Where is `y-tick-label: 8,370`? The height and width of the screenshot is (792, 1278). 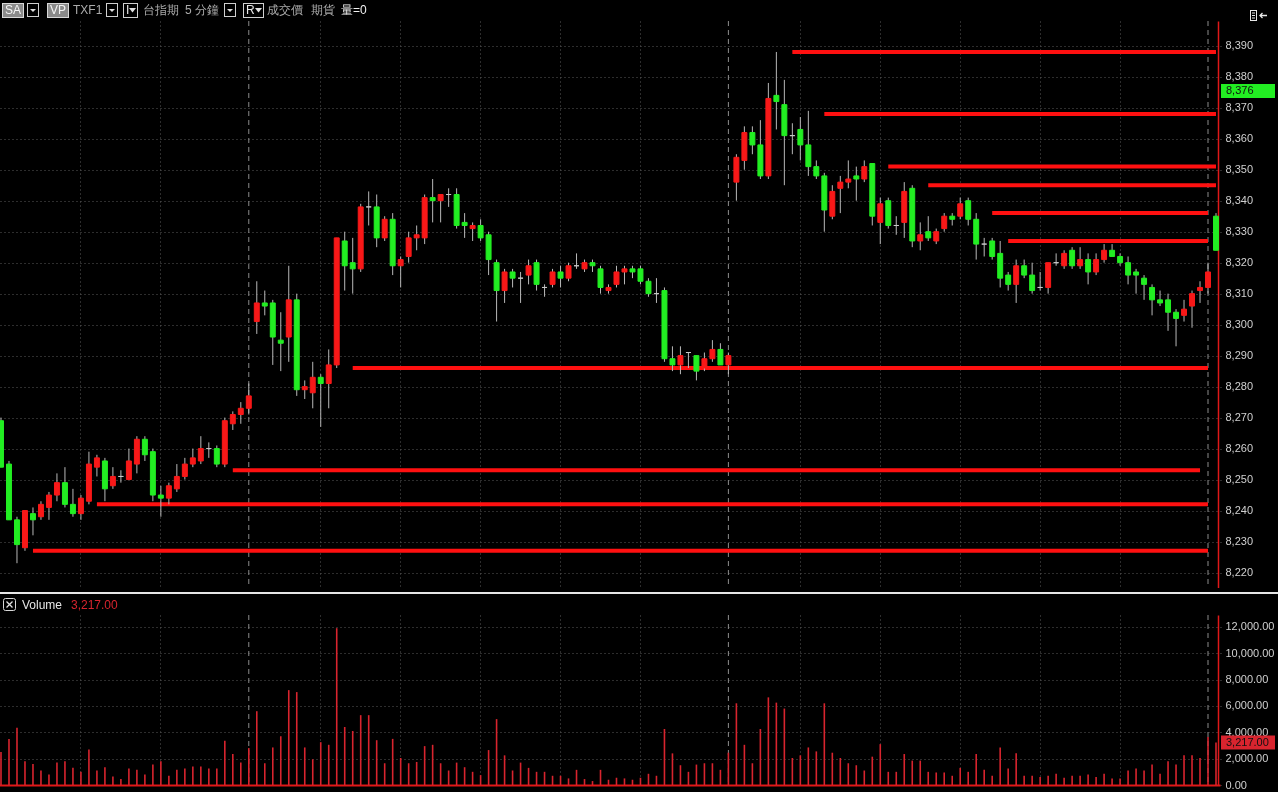
y-tick-label: 8,370 is located at coordinates (1239, 107).